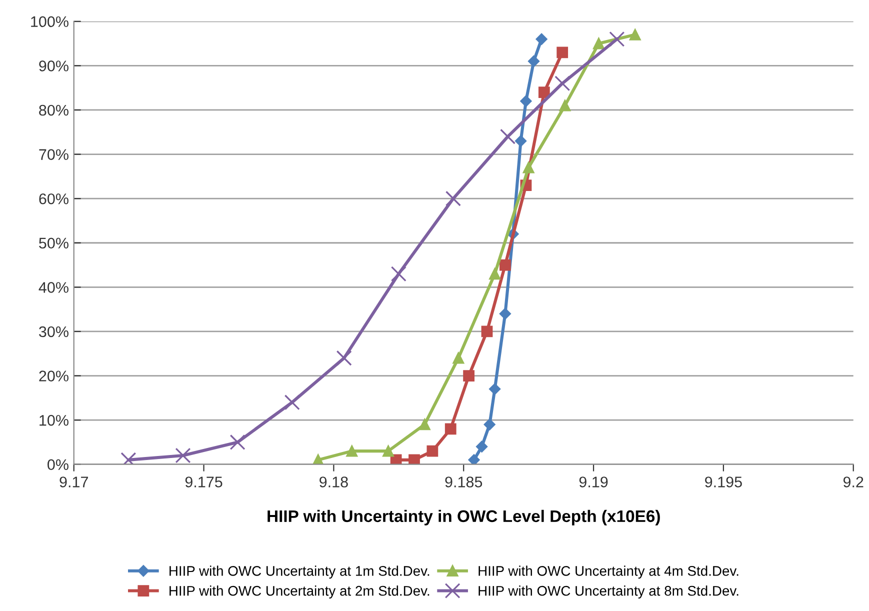 Image resolution: width=869 pixels, height=611 pixels. Describe the element at coordinates (300, 572) in the screenshot. I see `legend-label: HIIP with OWC Uncertainty at 1m Std.Dev.` at that location.